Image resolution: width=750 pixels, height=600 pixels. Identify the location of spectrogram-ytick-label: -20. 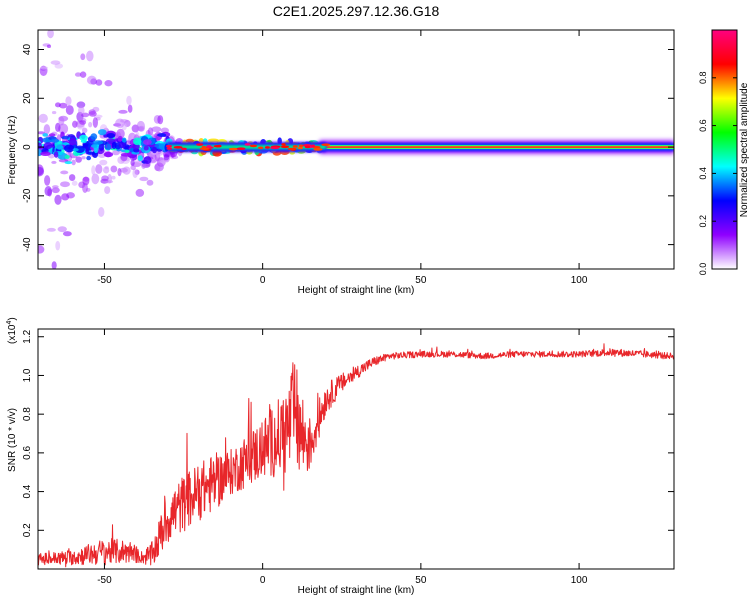
(27, 195).